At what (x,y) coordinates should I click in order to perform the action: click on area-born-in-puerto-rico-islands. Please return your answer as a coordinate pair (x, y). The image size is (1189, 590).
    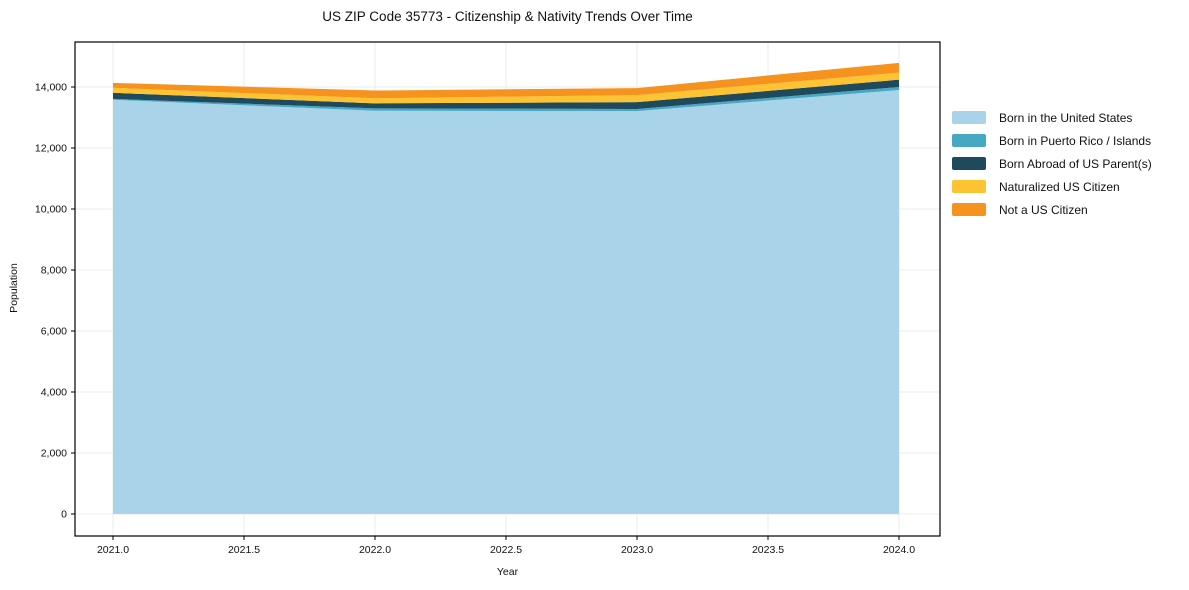
    Looking at the image, I should click on (506, 99).